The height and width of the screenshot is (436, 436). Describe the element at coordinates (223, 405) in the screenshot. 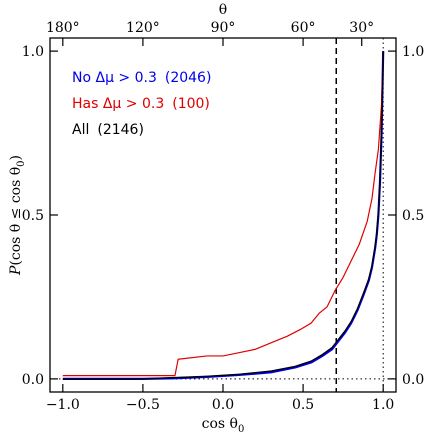

I see `x-tick-label: 0.0` at that location.